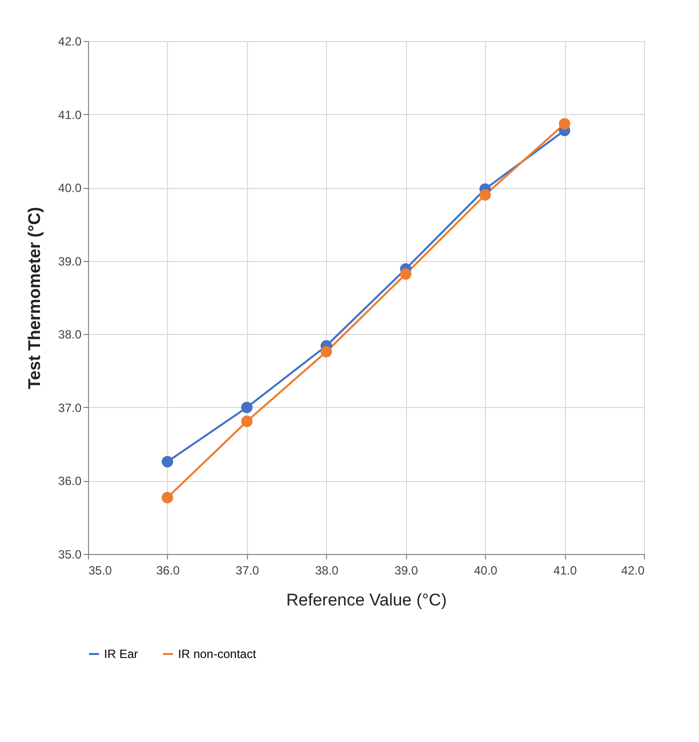 This screenshot has height=742, width=699. I want to click on y-tick-label: 40.0, so click(70, 188).